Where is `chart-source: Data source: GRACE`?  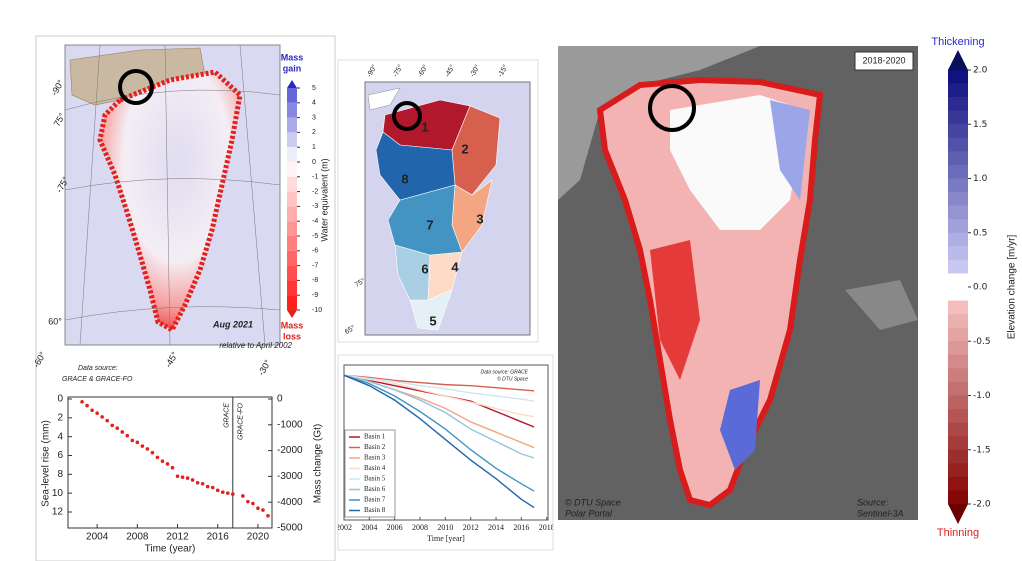 chart-source: Data source: GRACE is located at coordinates (504, 372).